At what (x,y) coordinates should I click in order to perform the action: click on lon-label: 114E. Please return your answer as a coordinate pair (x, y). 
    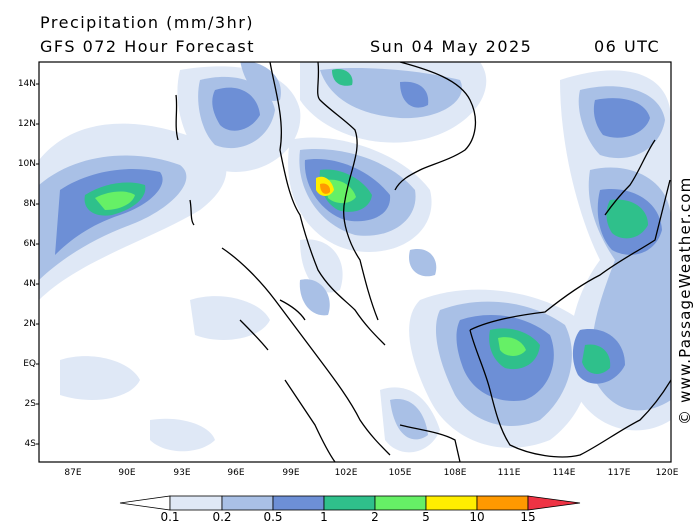
    Looking at the image, I should click on (564, 473).